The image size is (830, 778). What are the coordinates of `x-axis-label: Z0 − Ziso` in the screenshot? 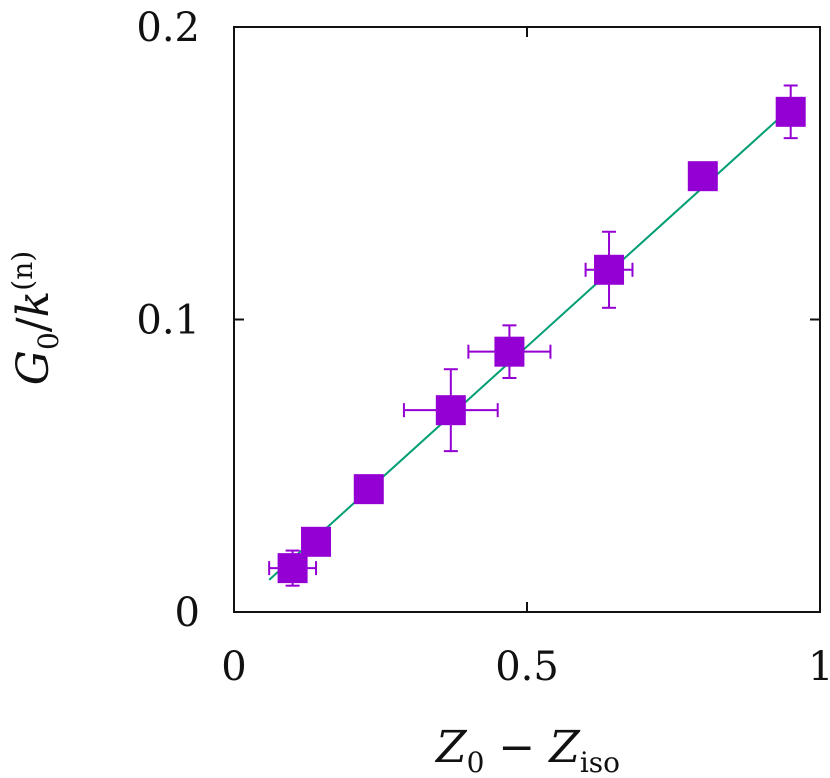 It's located at (527, 750).